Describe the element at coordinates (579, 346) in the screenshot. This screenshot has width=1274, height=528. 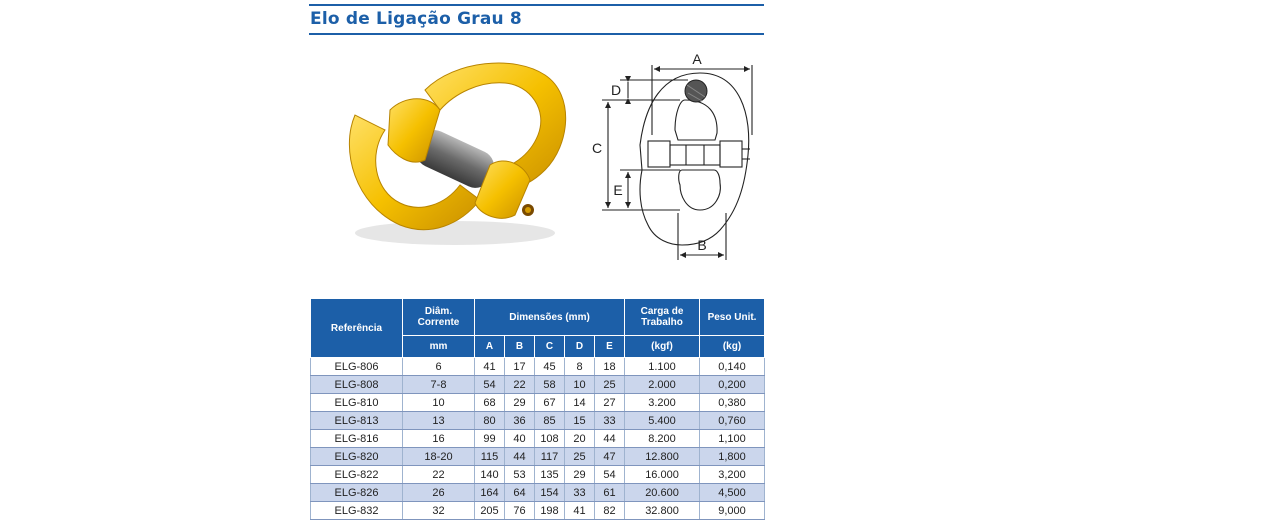
I see `header-col-d: D` at that location.